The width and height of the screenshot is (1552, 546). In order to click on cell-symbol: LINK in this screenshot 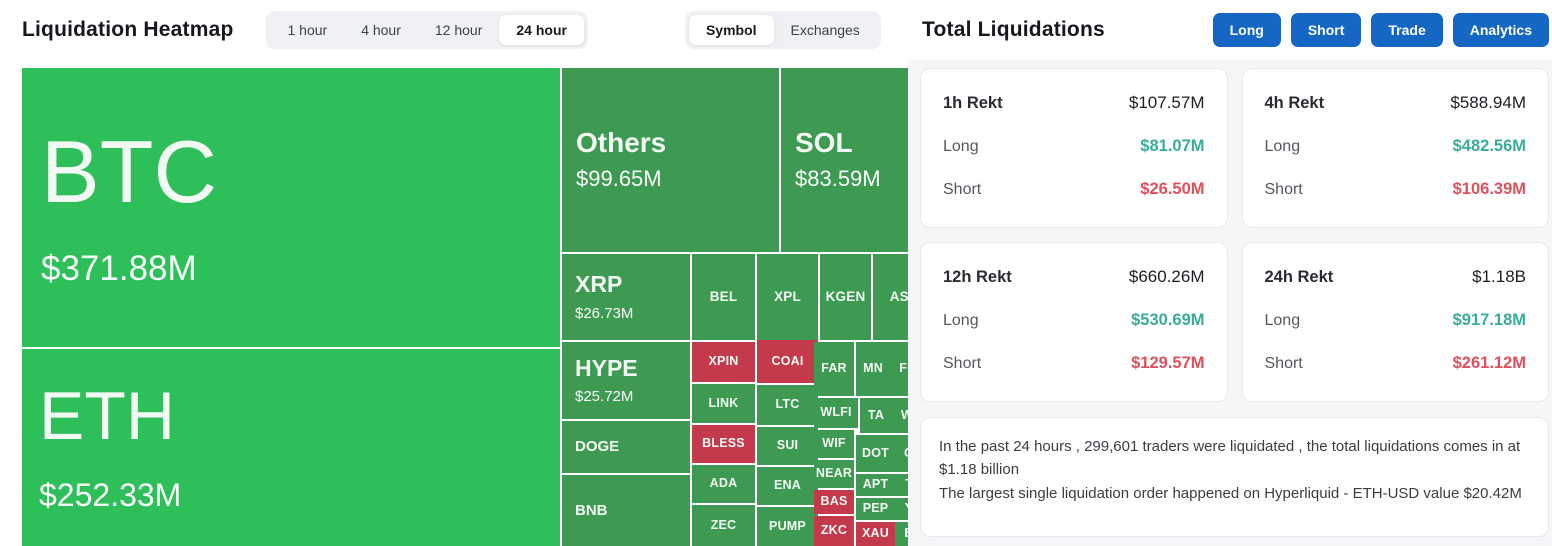, I will do `click(723, 402)`.